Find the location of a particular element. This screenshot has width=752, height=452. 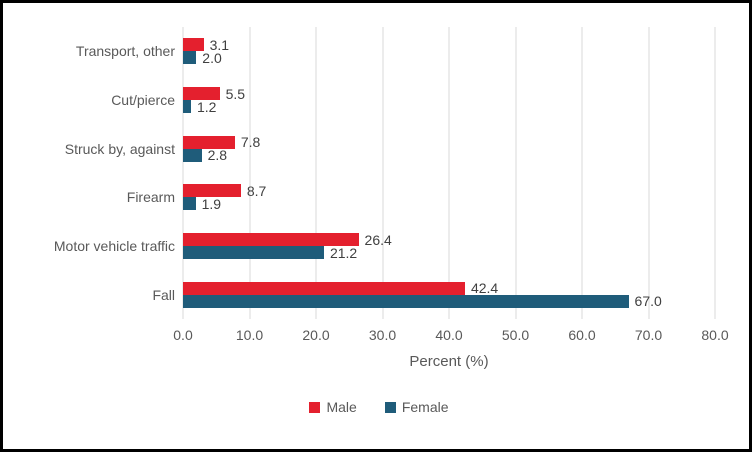

bar-female: 2.8 is located at coordinates (205, 155).